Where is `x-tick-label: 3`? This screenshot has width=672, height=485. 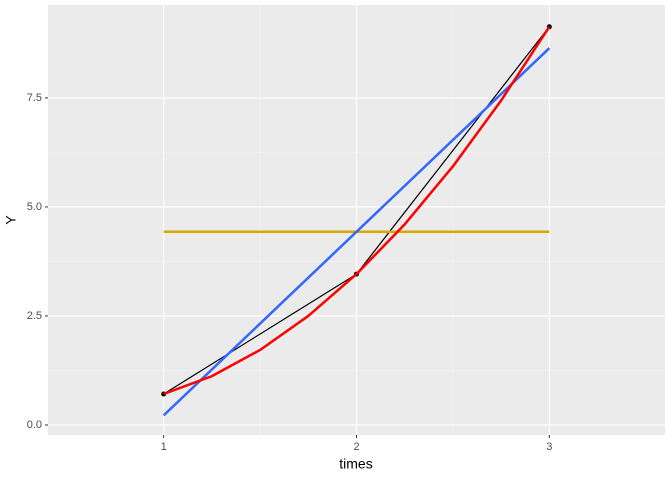 x-tick-label: 3 is located at coordinates (549, 447).